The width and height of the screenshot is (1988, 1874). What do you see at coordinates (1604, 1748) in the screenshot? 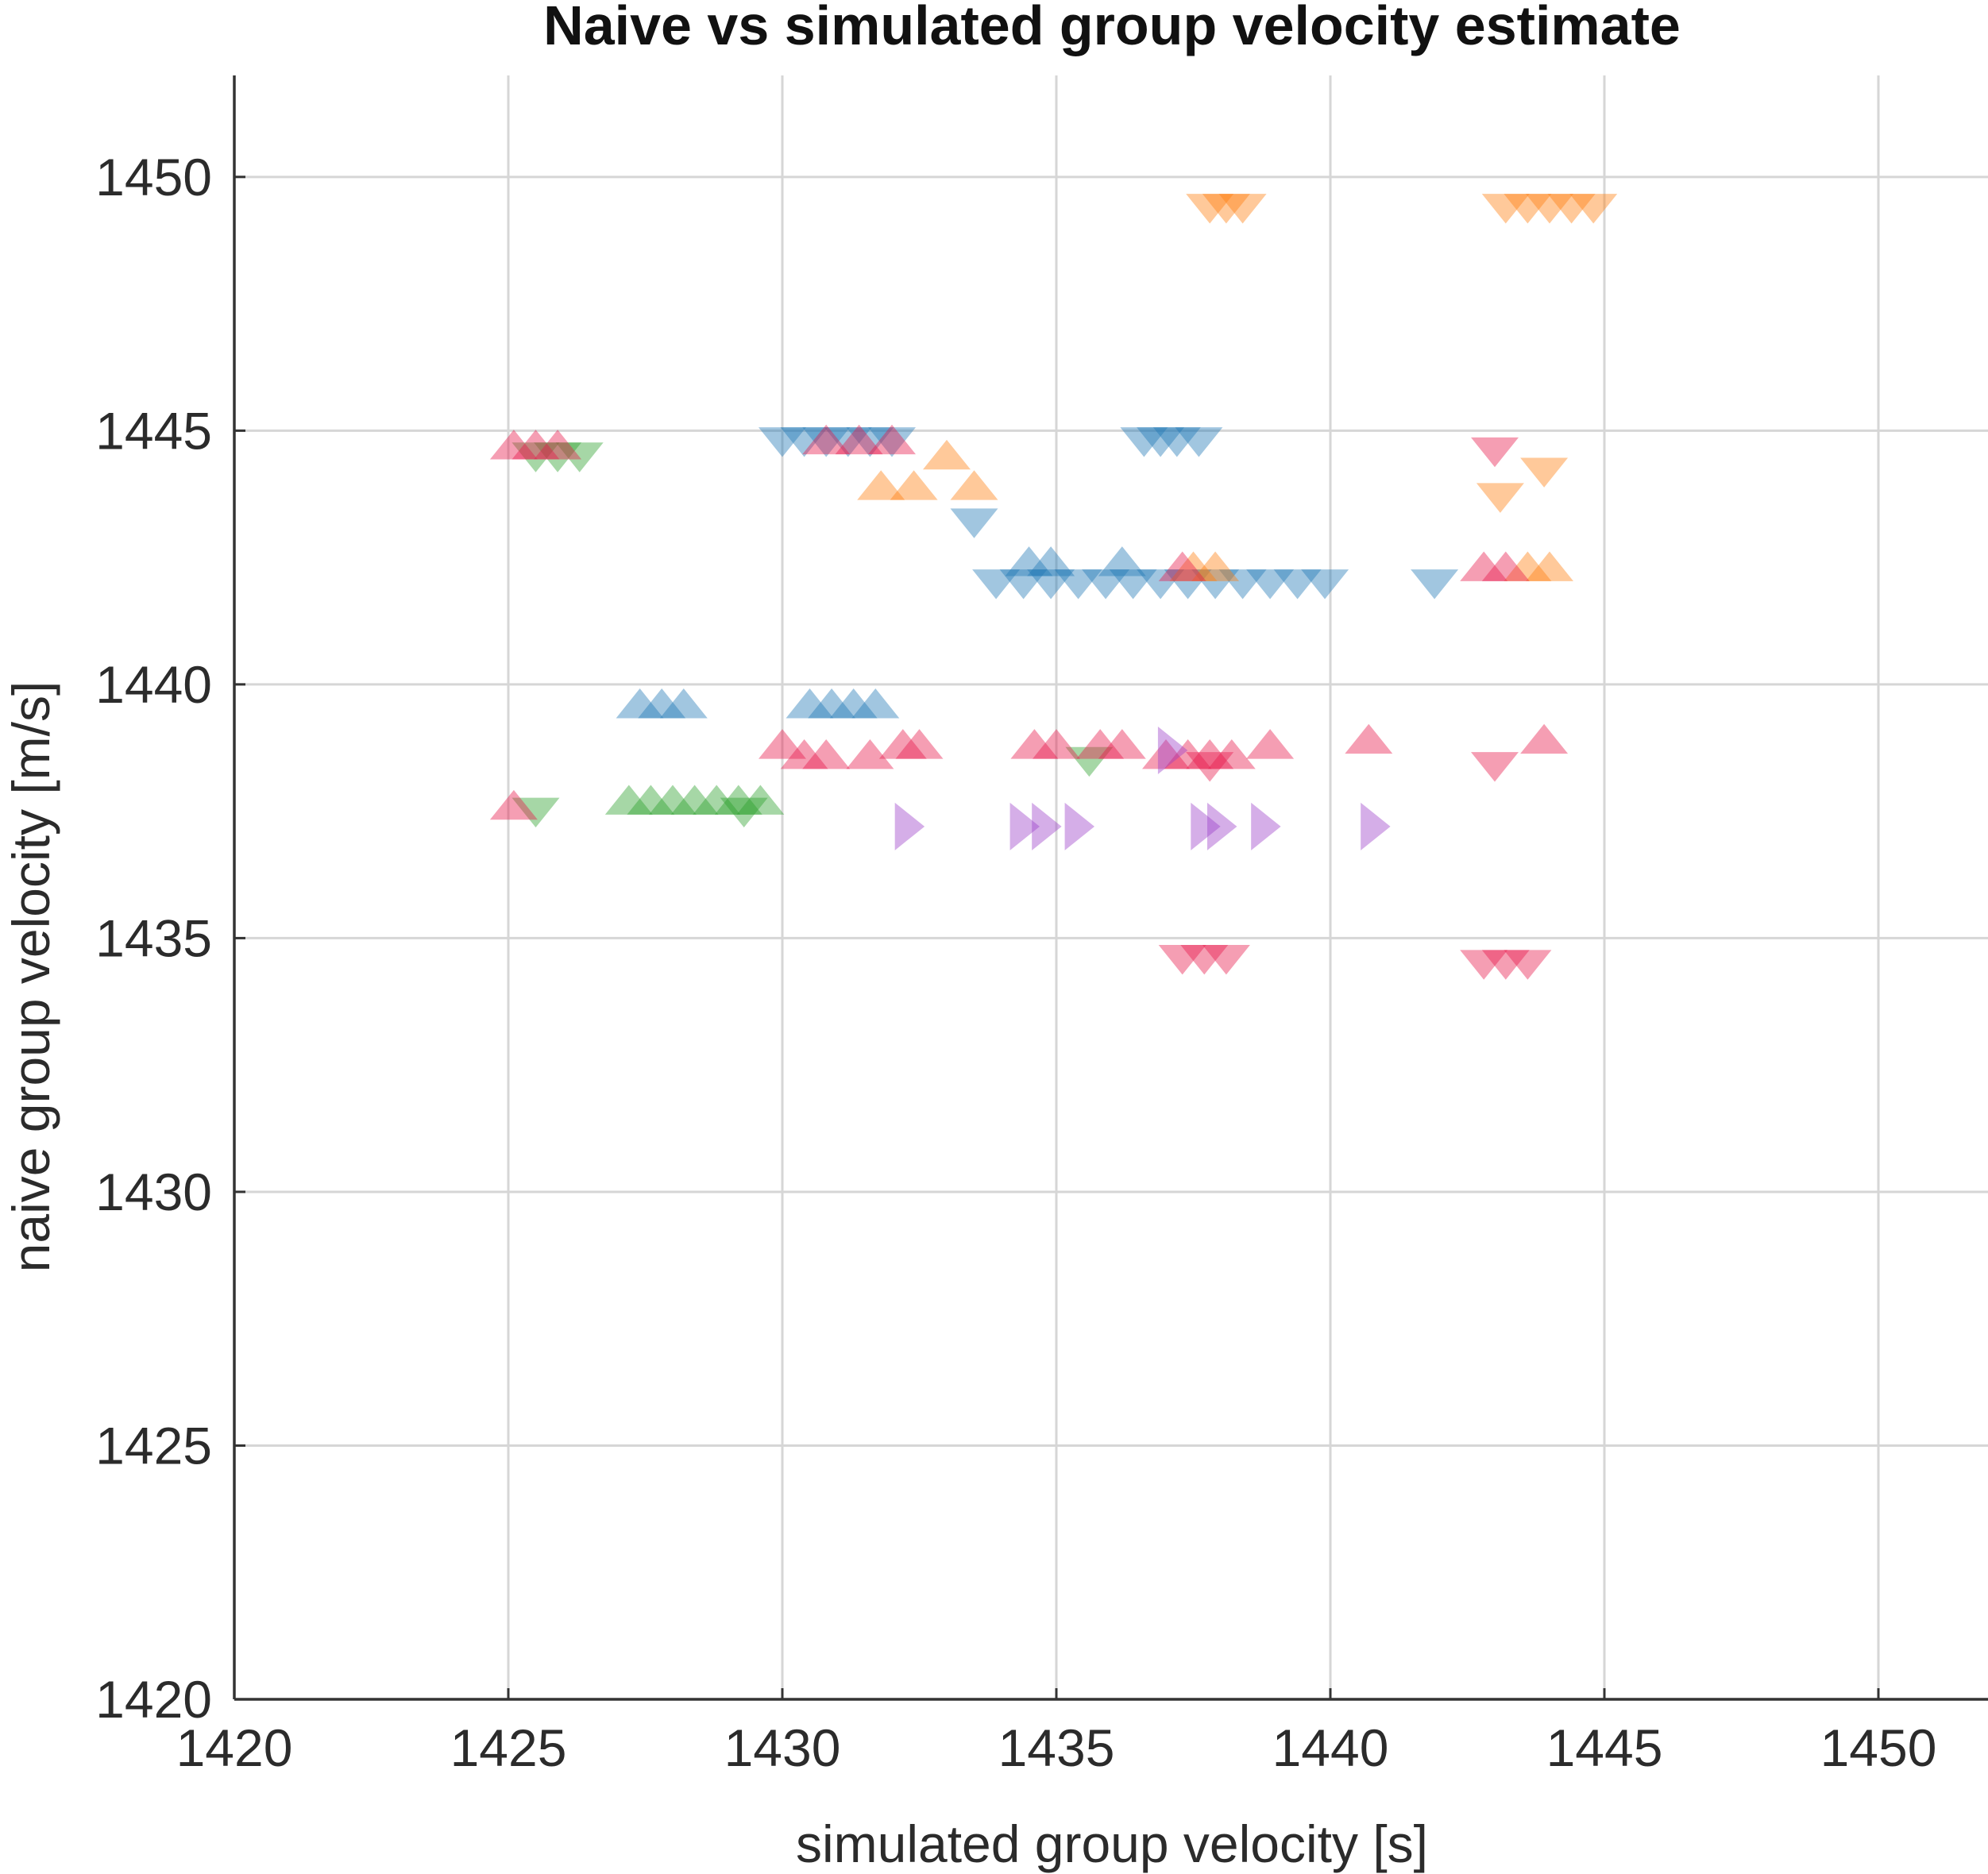
I see `x-tick-label: 1445` at bounding box center [1604, 1748].